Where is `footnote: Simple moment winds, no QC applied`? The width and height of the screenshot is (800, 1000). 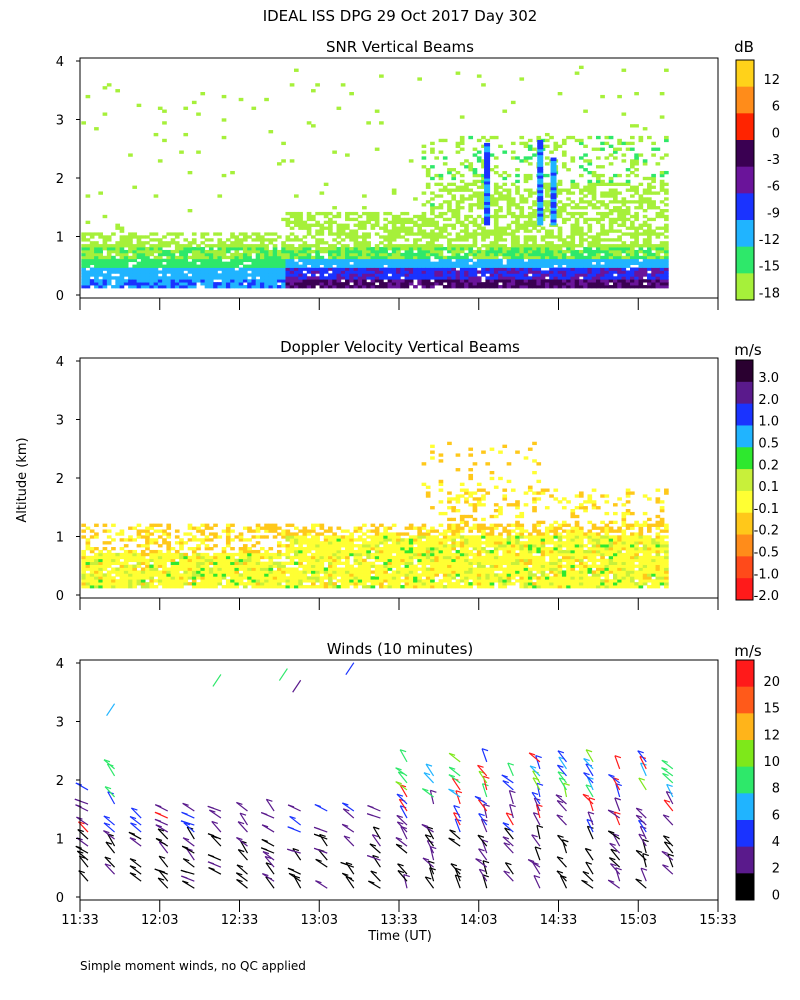 footnote: Simple moment winds, no QC applied is located at coordinates (193, 966).